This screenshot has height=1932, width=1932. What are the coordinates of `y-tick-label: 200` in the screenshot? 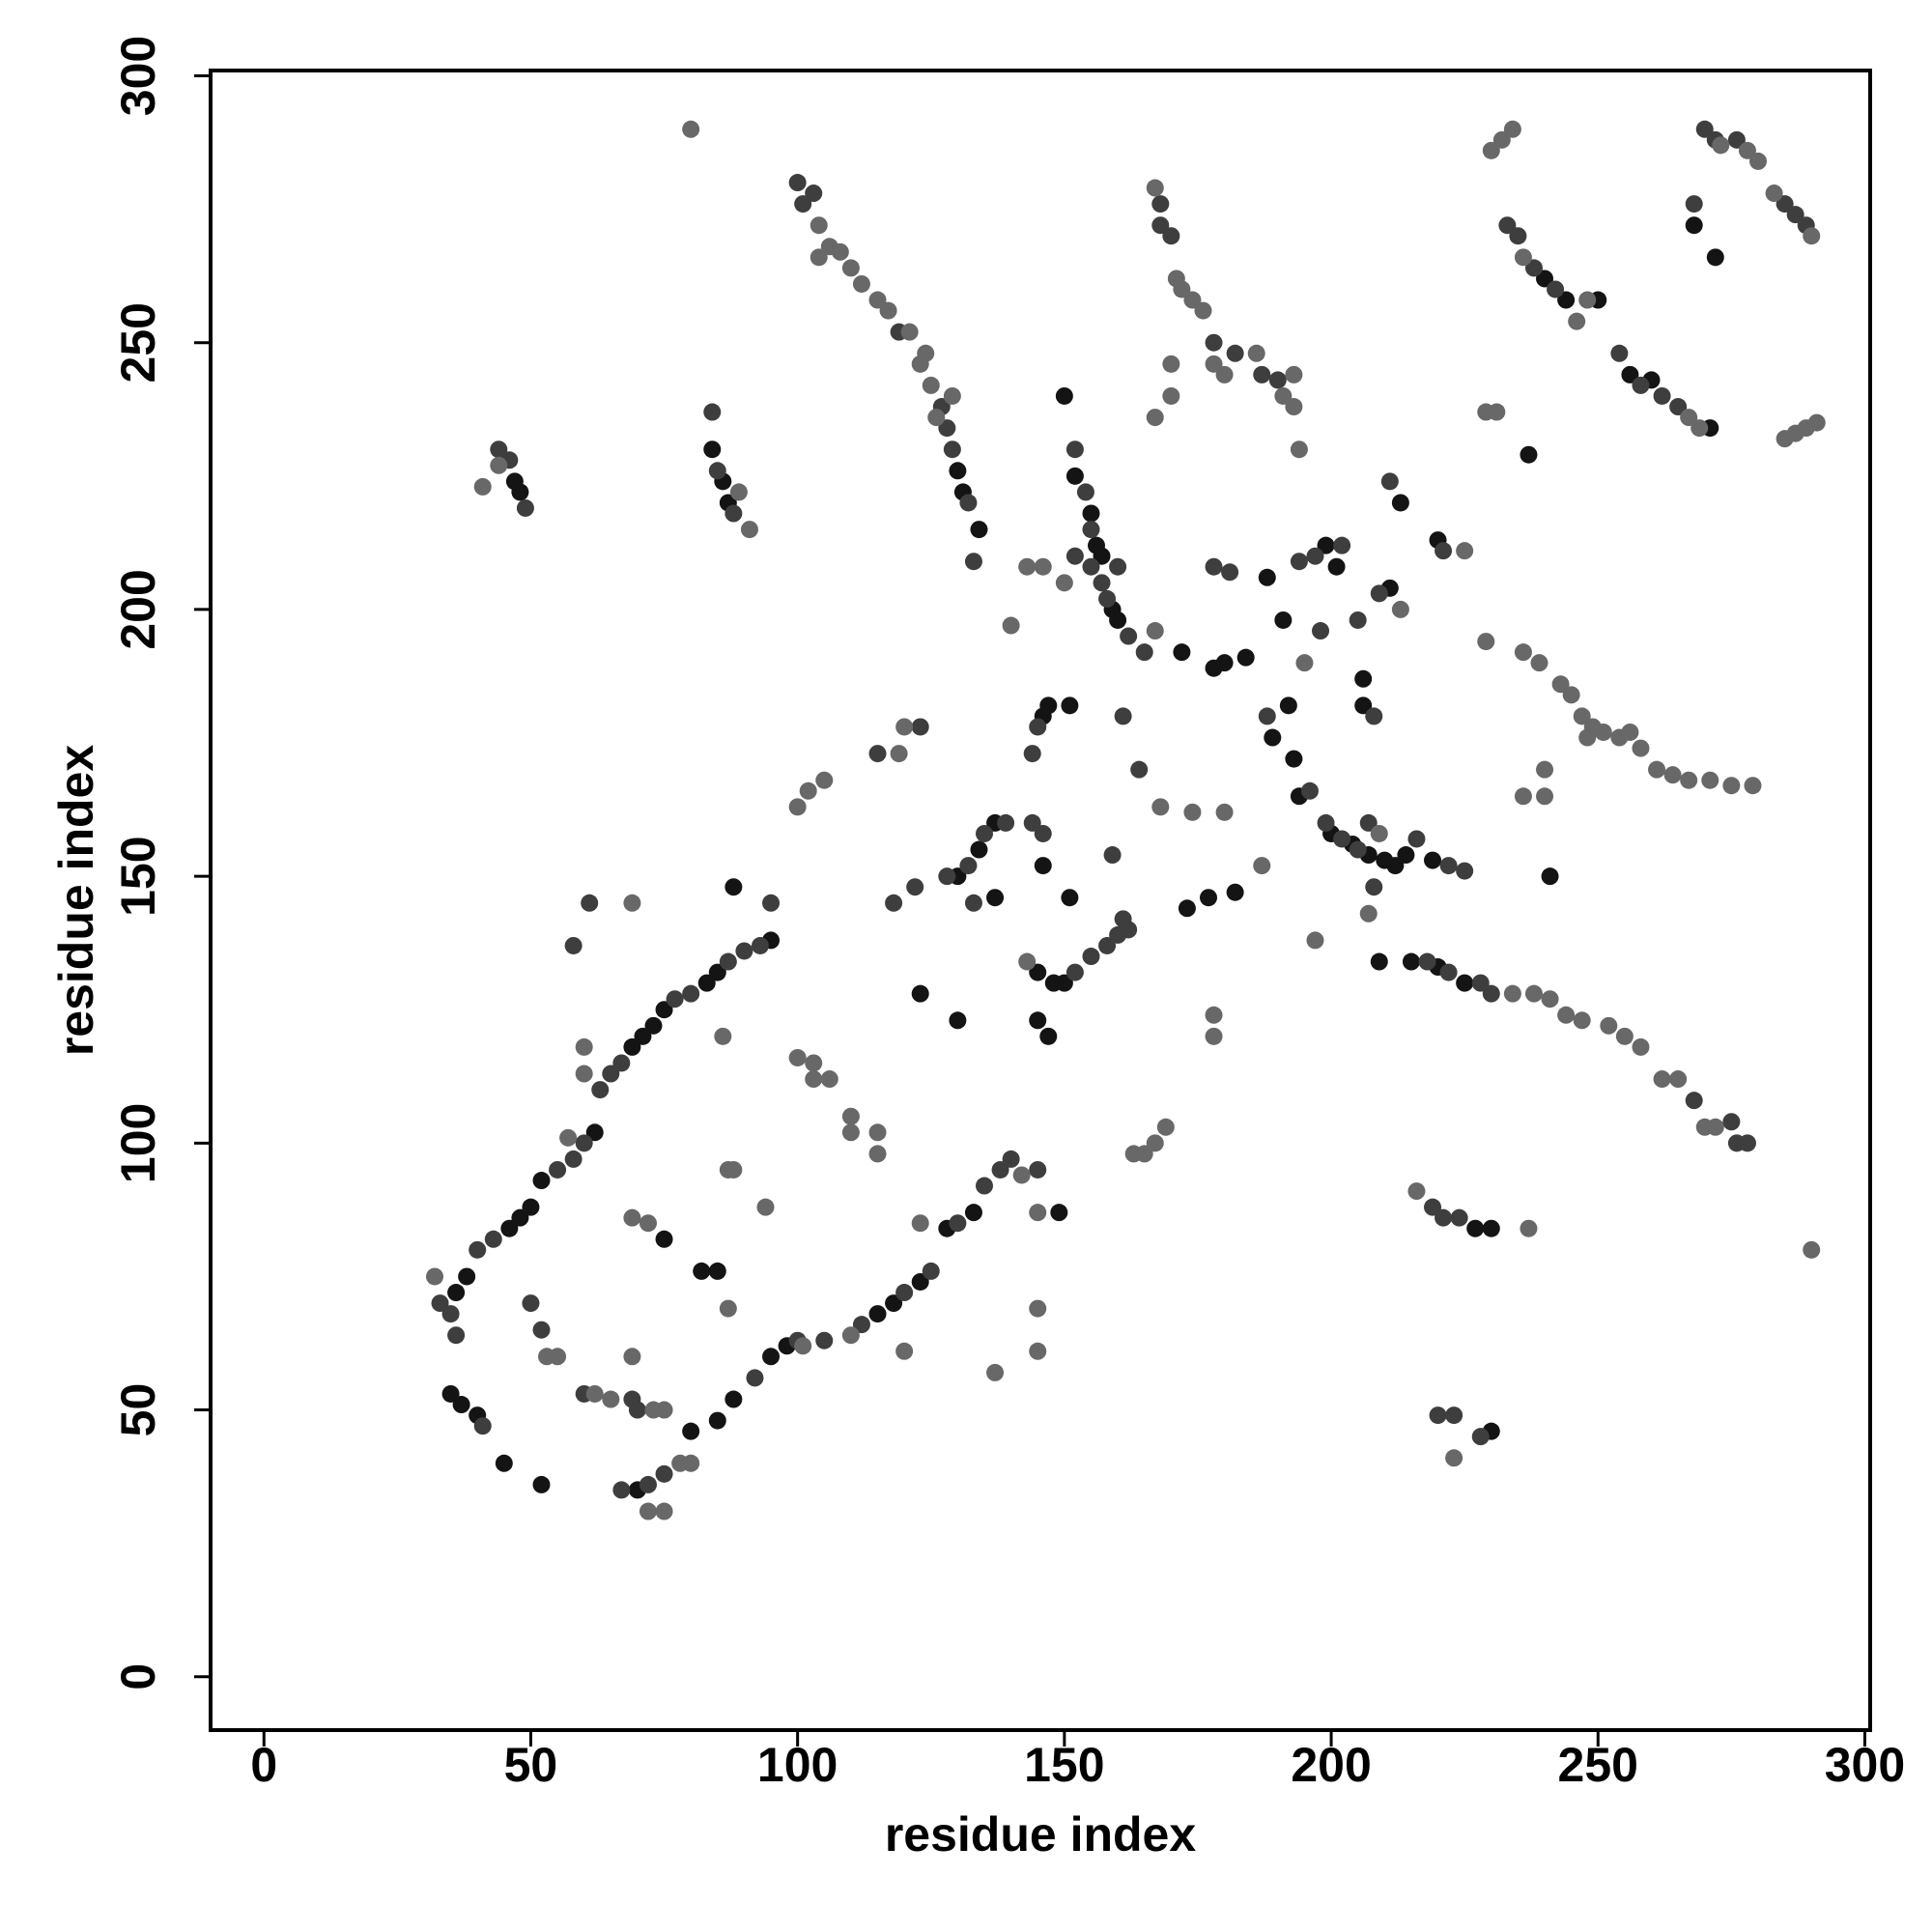 It's located at (138, 609).